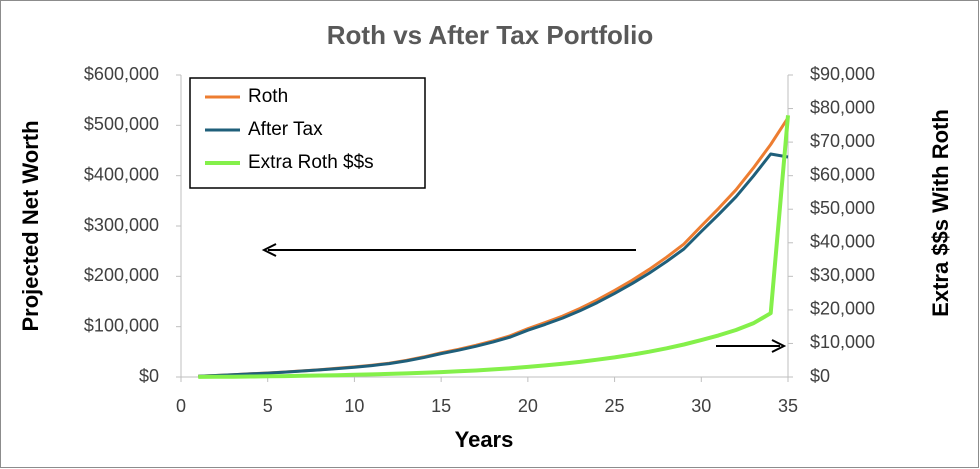 The width and height of the screenshot is (980, 469). I want to click on legend: Roth After Tax Extra Roth $$s, so click(307, 133).